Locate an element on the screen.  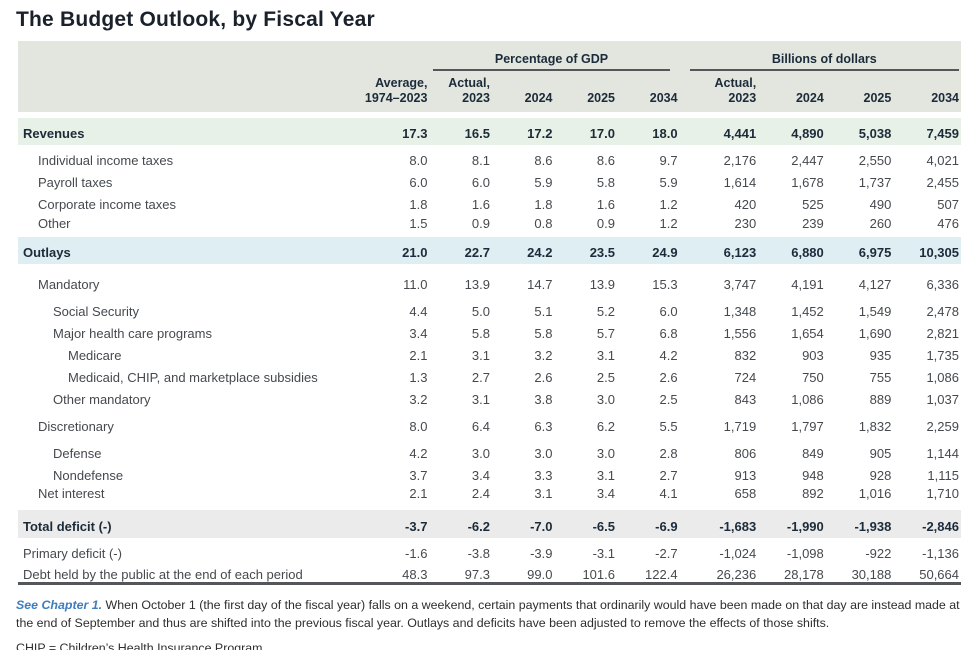
cell-value: 1.5 is located at coordinates (418, 223).